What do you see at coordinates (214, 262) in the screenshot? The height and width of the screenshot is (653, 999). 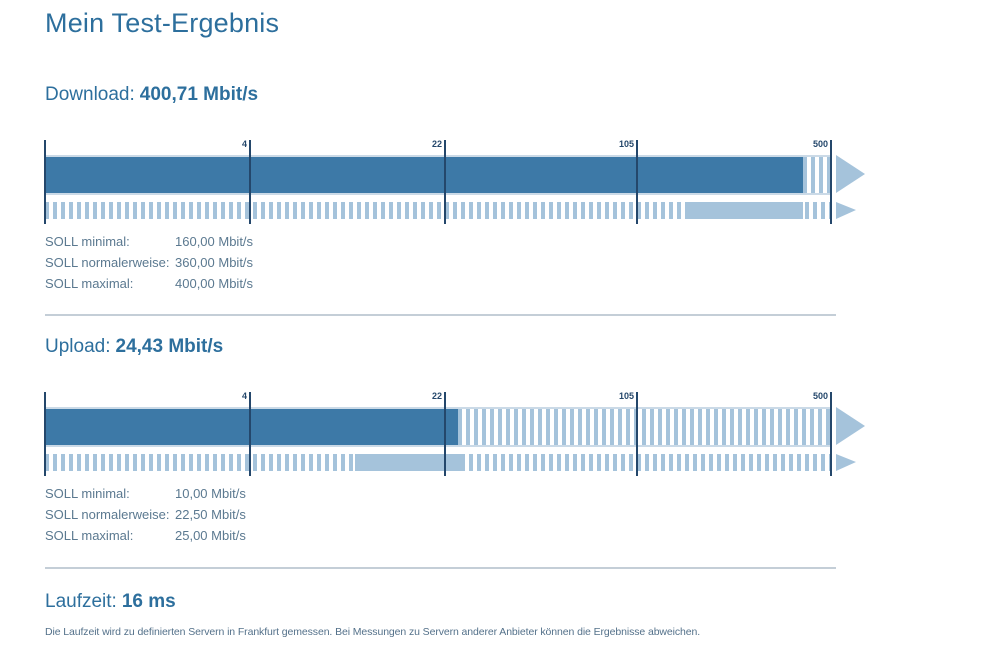 I see `soll-value: 360,00 Mbit/s` at bounding box center [214, 262].